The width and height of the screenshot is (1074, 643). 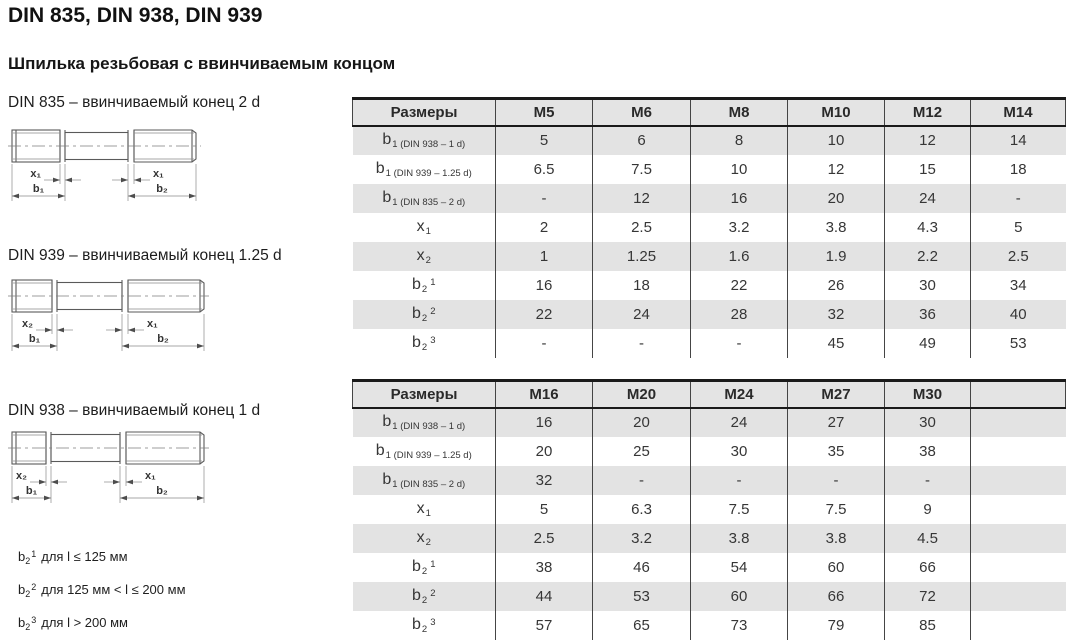 What do you see at coordinates (927, 596) in the screenshot?
I see `value-cell: 72` at bounding box center [927, 596].